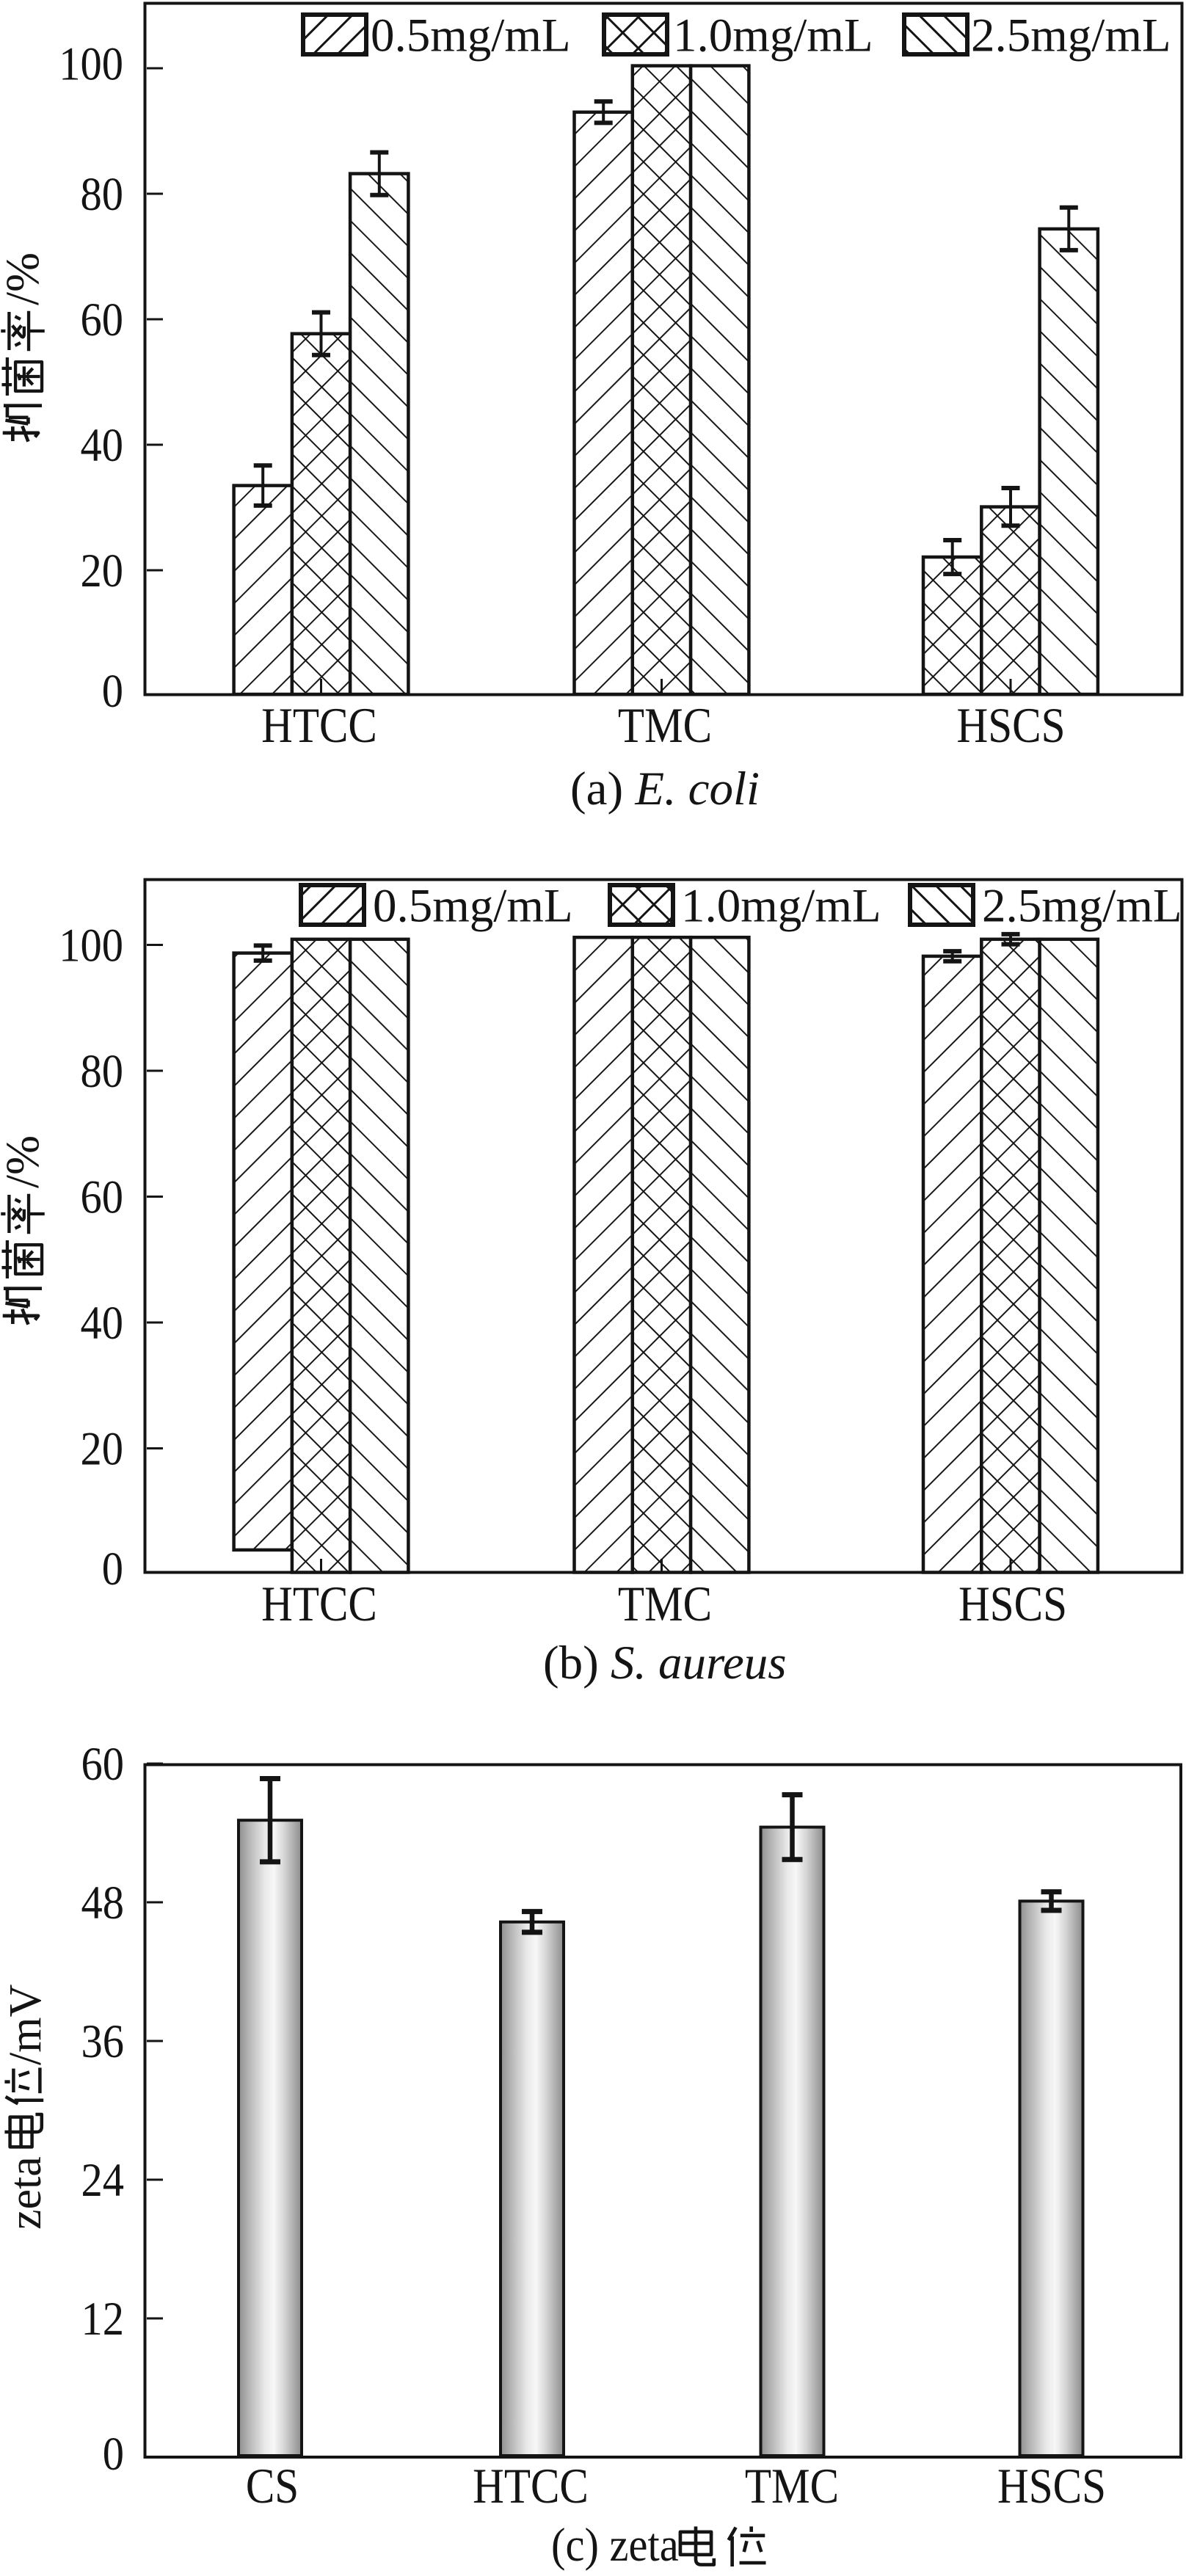 The width and height of the screenshot is (1186, 2576). What do you see at coordinates (26, 2193) in the screenshot?
I see `svg-text: zeta` at bounding box center [26, 2193].